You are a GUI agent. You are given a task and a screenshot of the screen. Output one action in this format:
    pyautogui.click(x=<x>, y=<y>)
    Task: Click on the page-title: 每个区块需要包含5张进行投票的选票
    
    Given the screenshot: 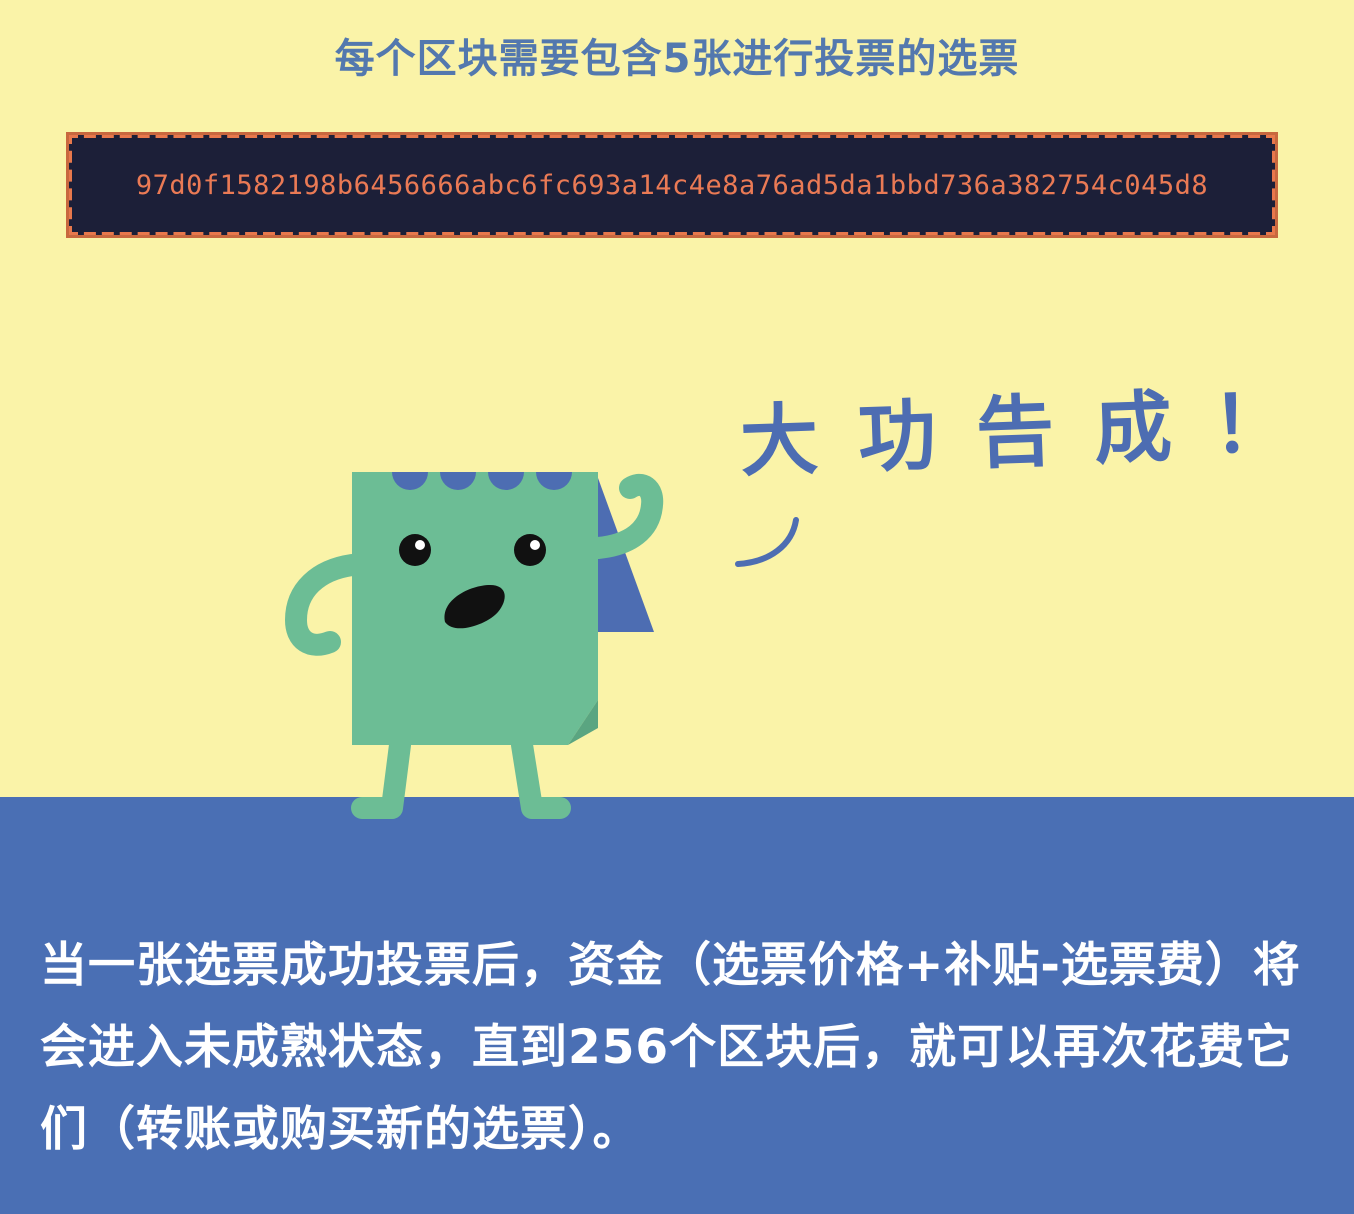 What is the action you would take?
    pyautogui.click(x=677, y=59)
    